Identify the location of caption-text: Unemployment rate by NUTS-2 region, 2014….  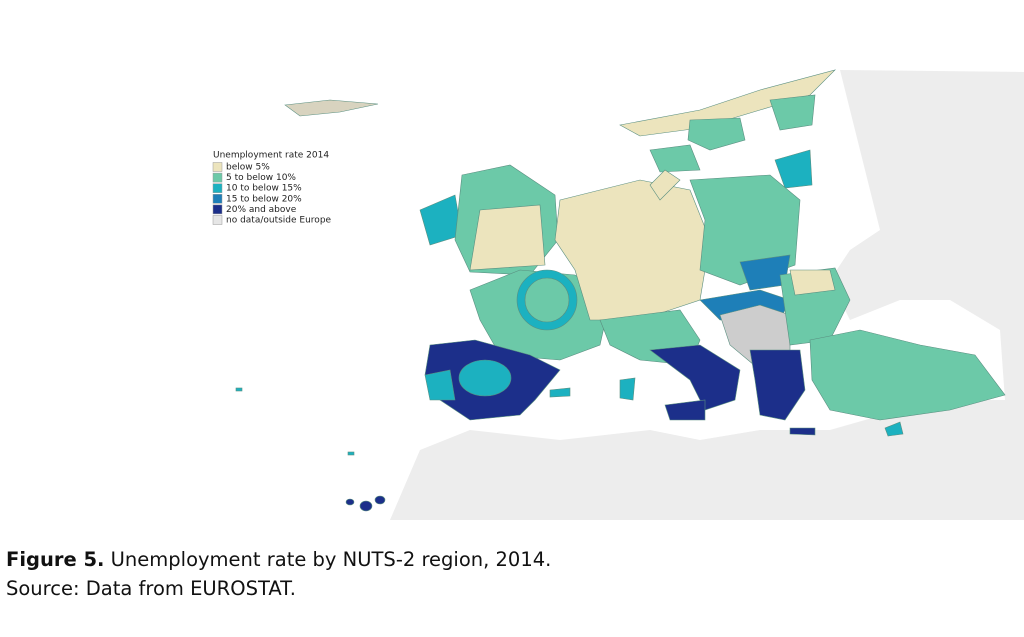
(331, 559).